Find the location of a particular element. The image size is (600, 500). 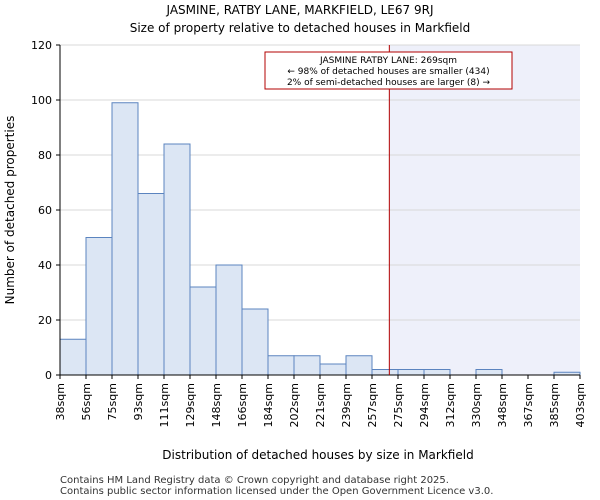

x-tick-label: 403sqm is located at coordinates (580, 405).